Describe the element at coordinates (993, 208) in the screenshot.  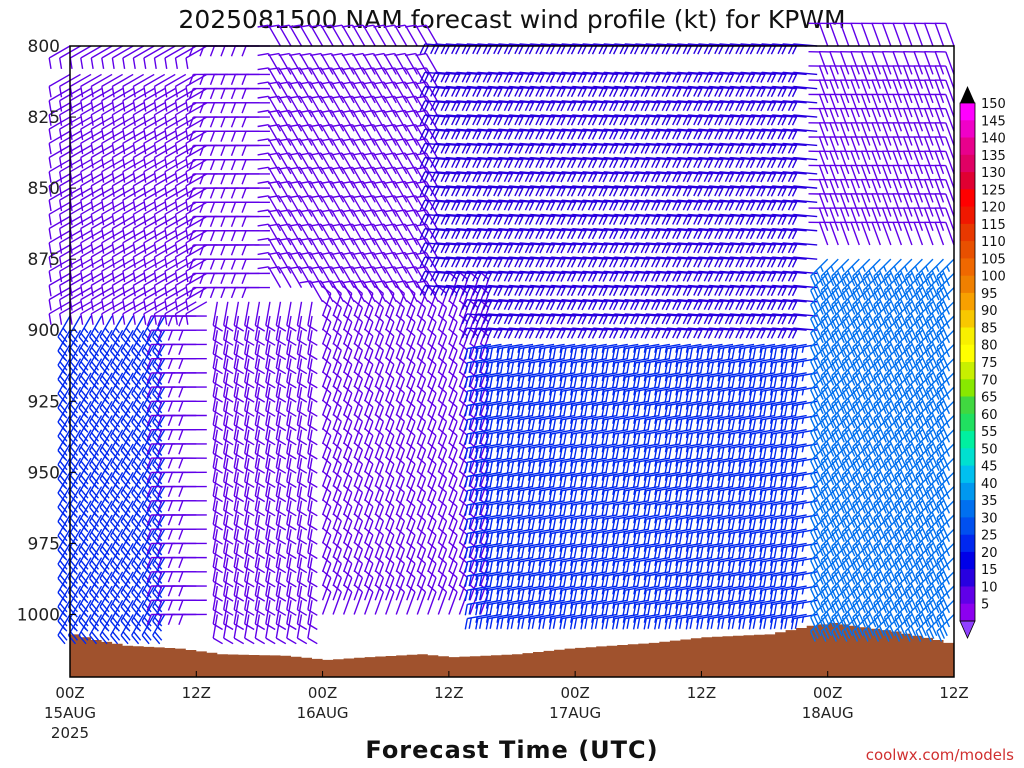
I see `colorbar-label: 120` at that location.